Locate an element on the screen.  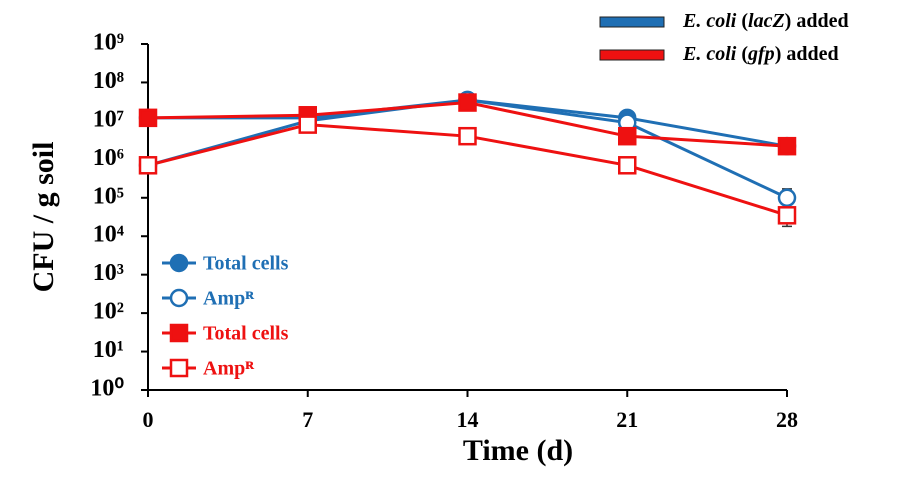
y-tick-label: 10⁴ is located at coordinates (108, 235).